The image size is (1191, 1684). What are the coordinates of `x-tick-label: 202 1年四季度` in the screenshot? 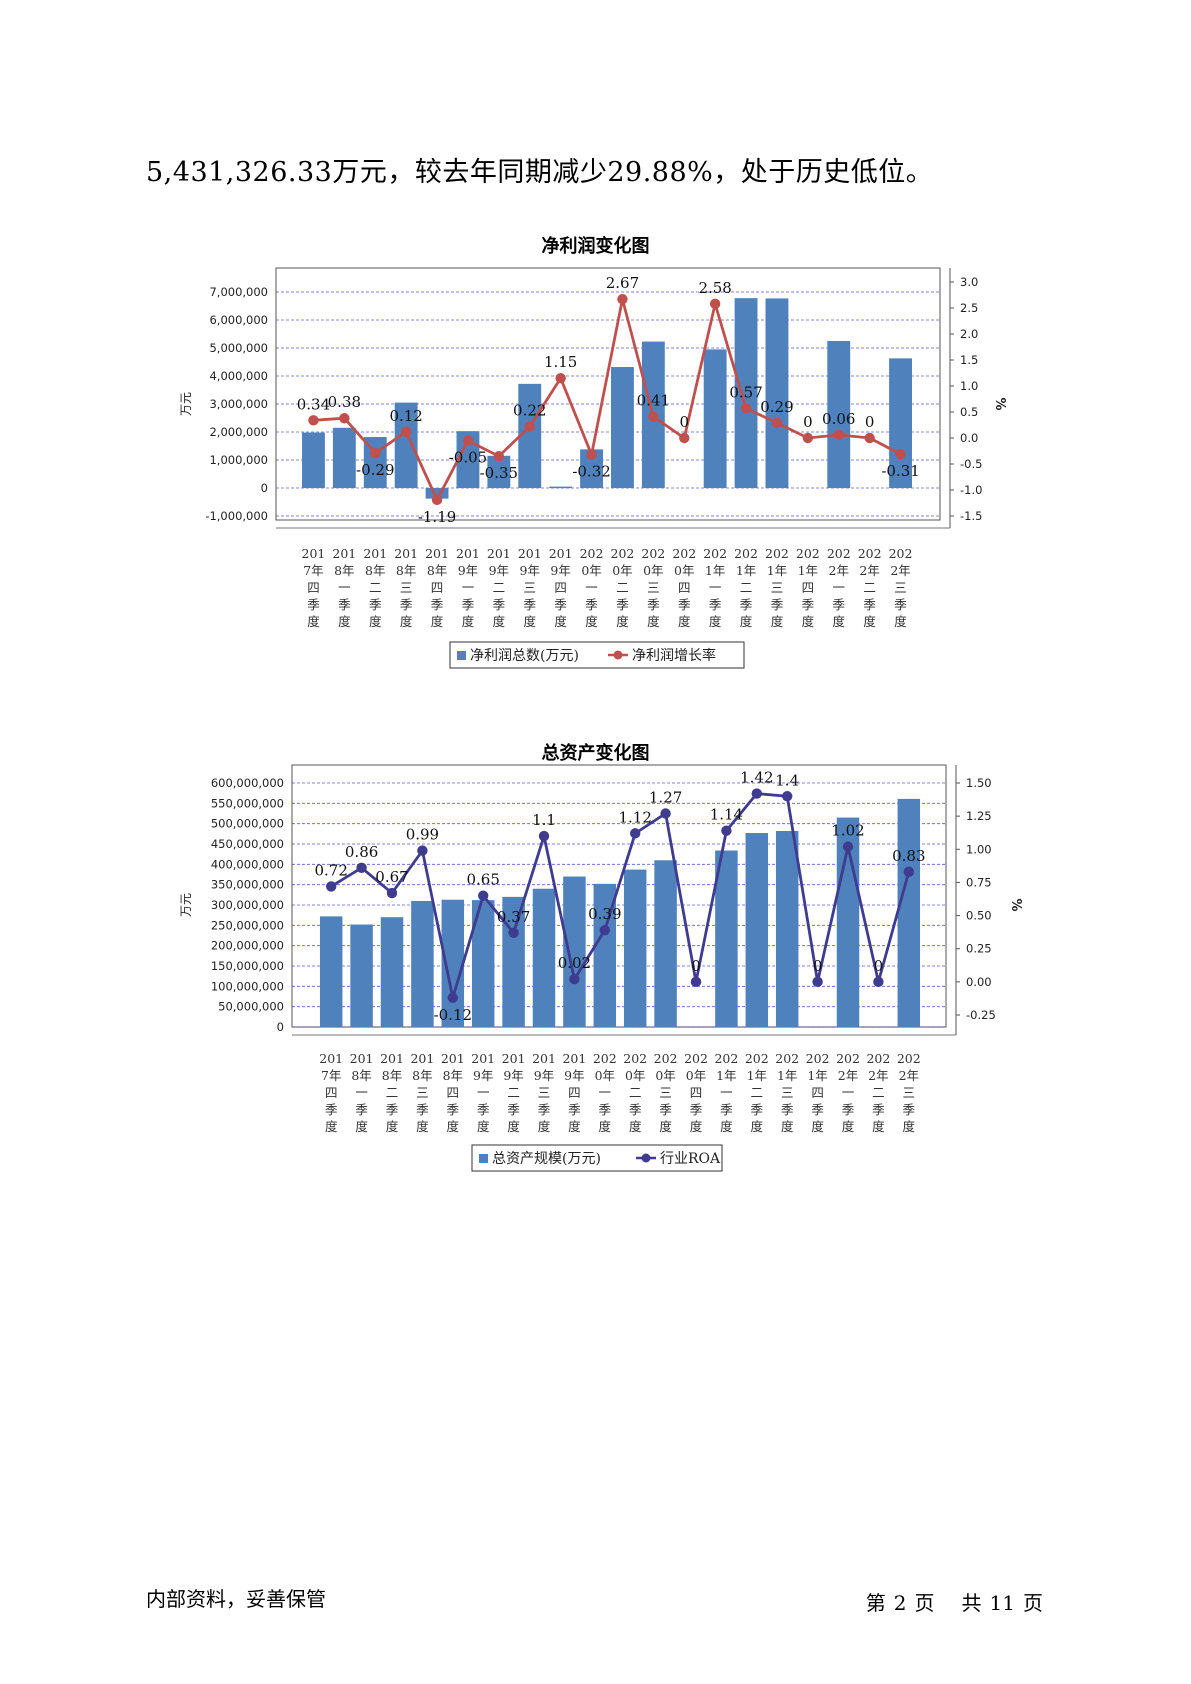 It's located at (808, 587).